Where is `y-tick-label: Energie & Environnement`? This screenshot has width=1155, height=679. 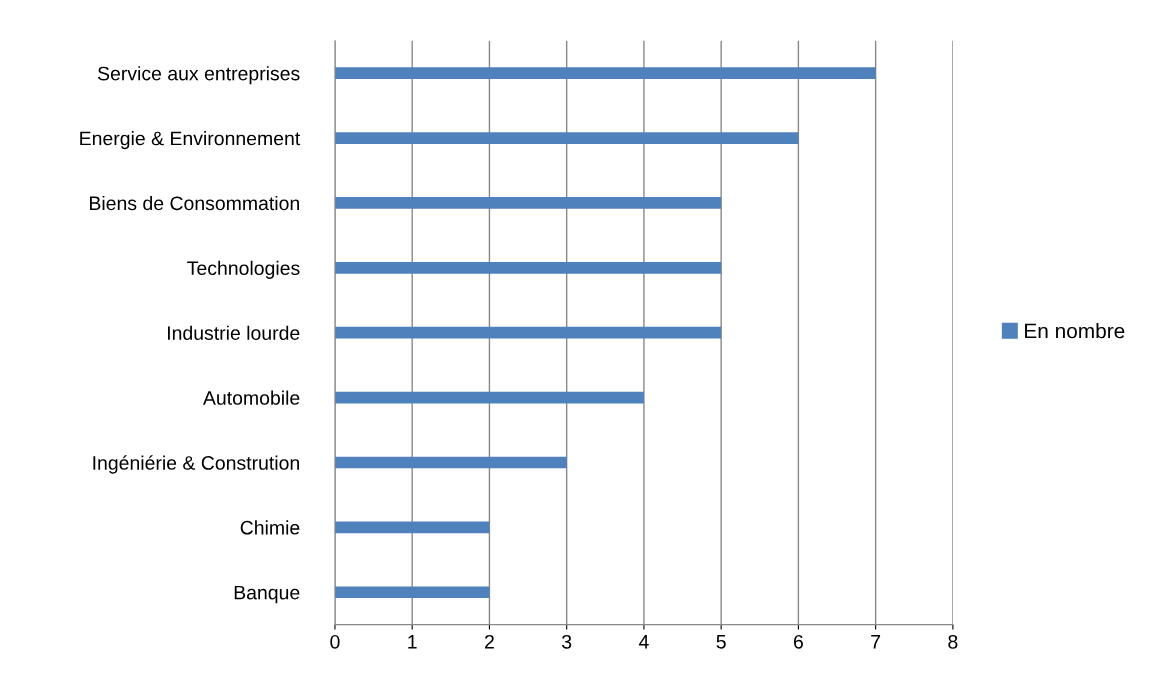 y-tick-label: Energie & Environnement is located at coordinates (190, 140).